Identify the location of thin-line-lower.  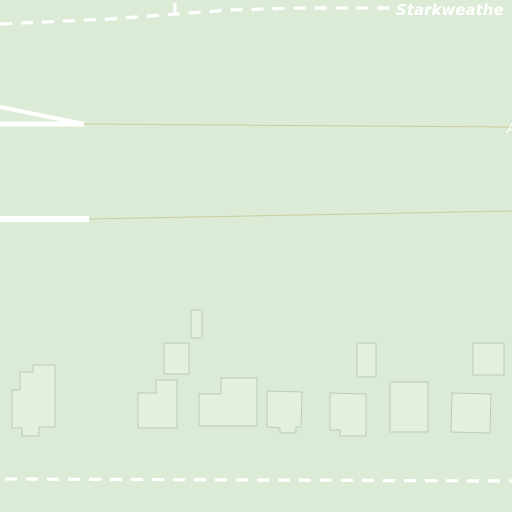
(300, 215).